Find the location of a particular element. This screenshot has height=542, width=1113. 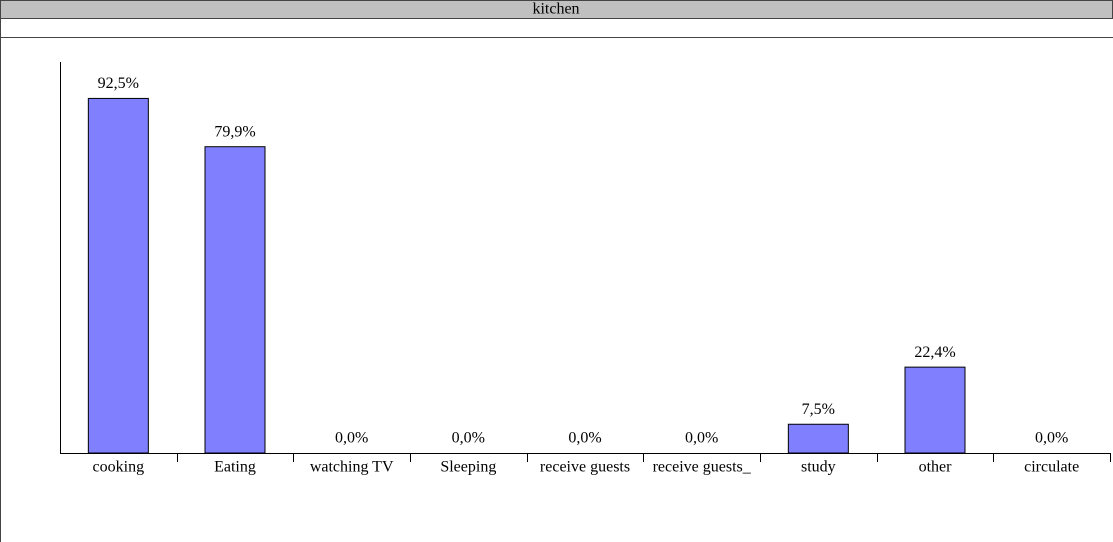

x-tick-label: Sleeping is located at coordinates (468, 467).